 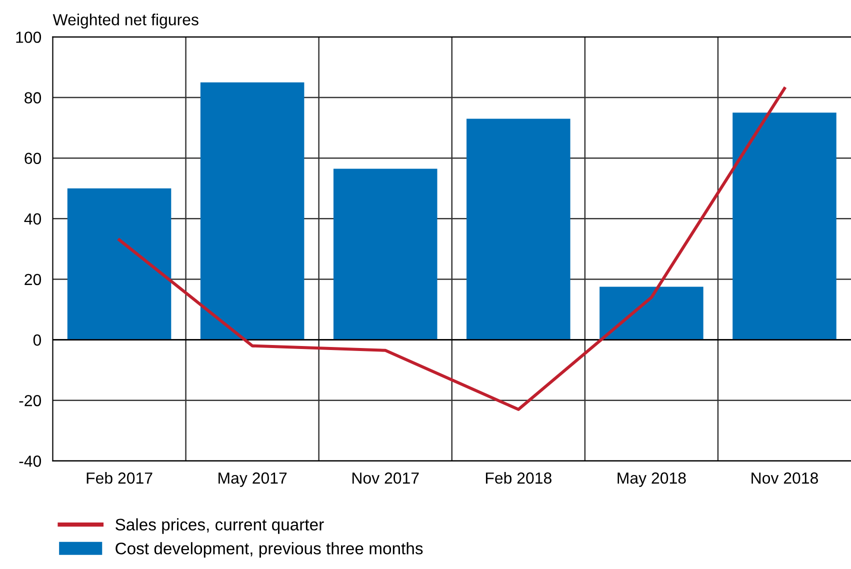 What do you see at coordinates (125, 21) in the screenshot?
I see `y-axis-title: Weighted net figures` at bounding box center [125, 21].